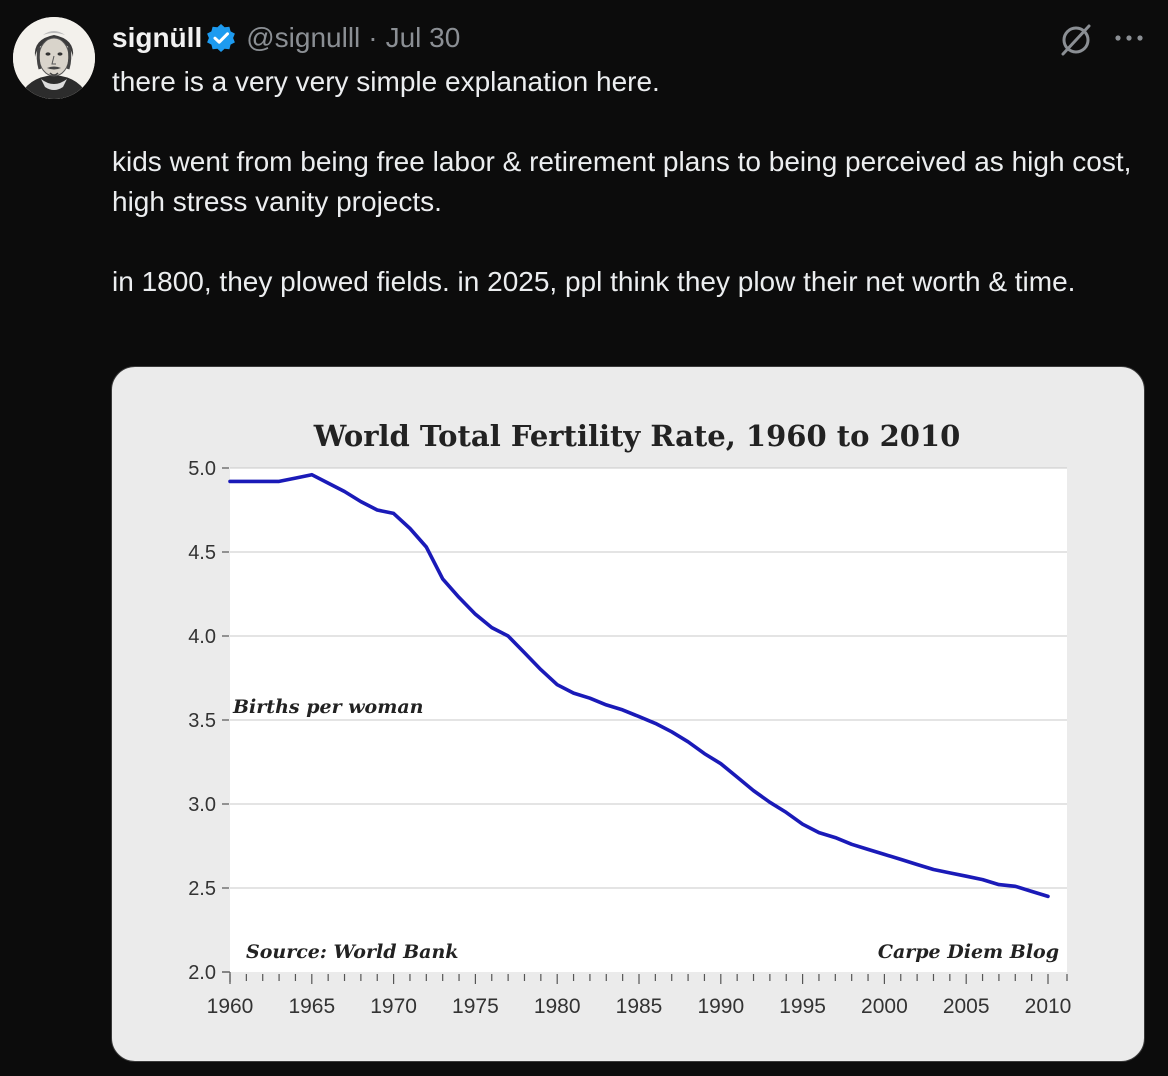 The height and width of the screenshot is (1076, 1168). I want to click on source-label: Source: World Bank, so click(352, 952).